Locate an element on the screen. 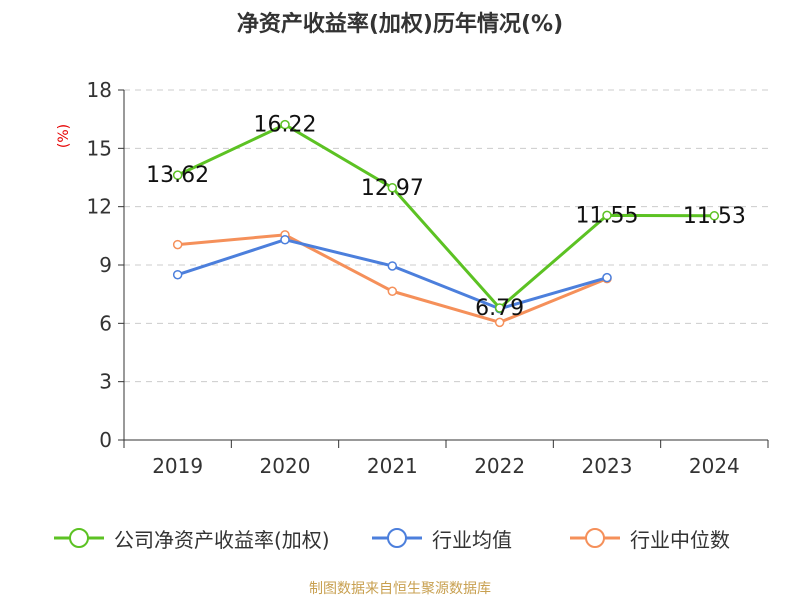  legend: 公司净资产收益率(加权) 行业均值 行业中位数 is located at coordinates (400, 538).